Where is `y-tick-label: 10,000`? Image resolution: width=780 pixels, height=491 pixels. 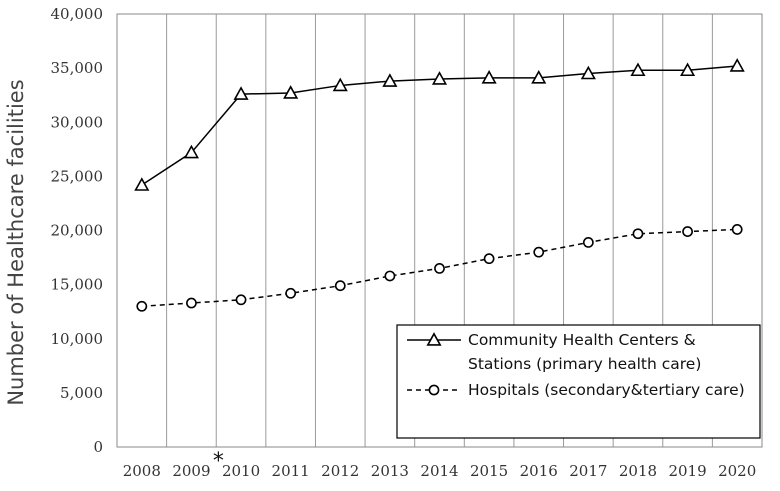
y-tick-label: 10,000 is located at coordinates (77, 339).